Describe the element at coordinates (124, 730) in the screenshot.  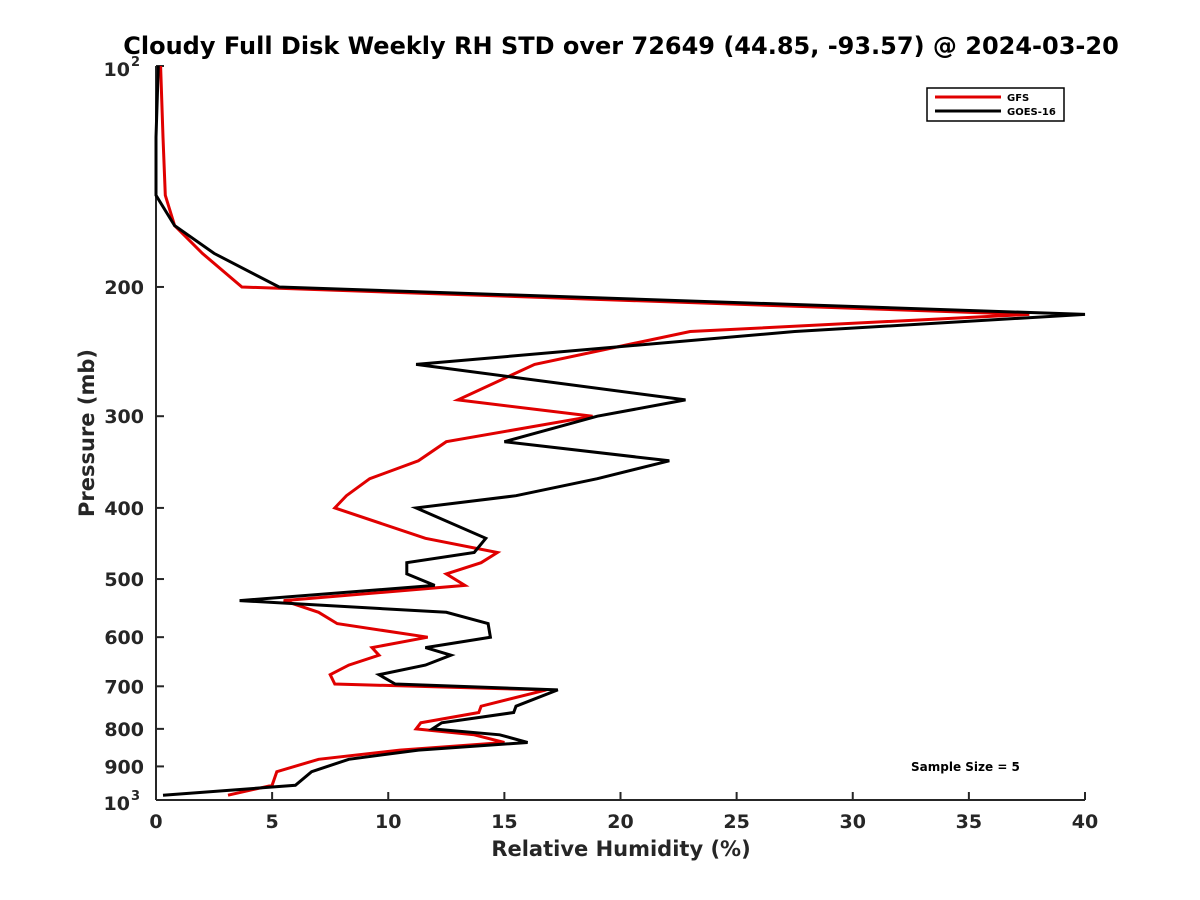
I see `y-tick-label: 800` at that location.